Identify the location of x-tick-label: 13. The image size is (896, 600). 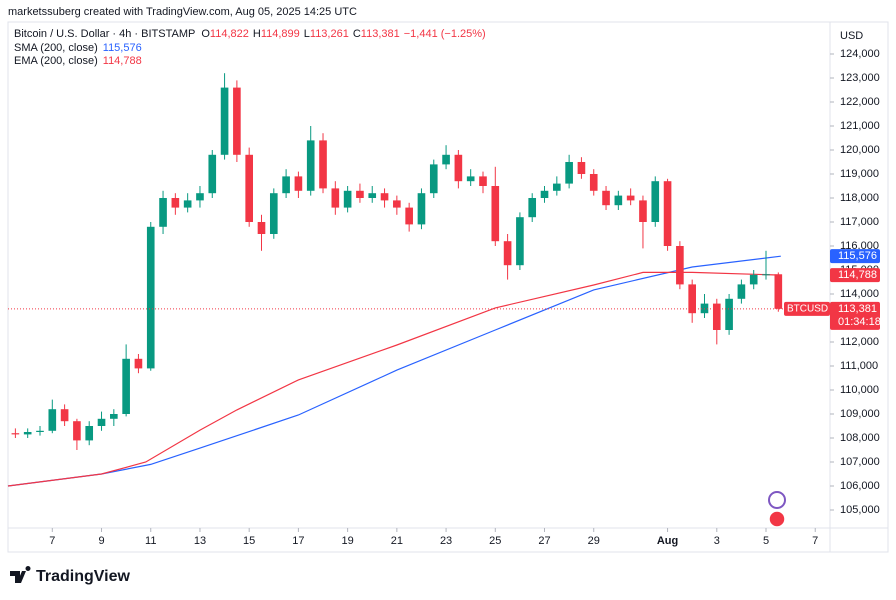
(200, 541).